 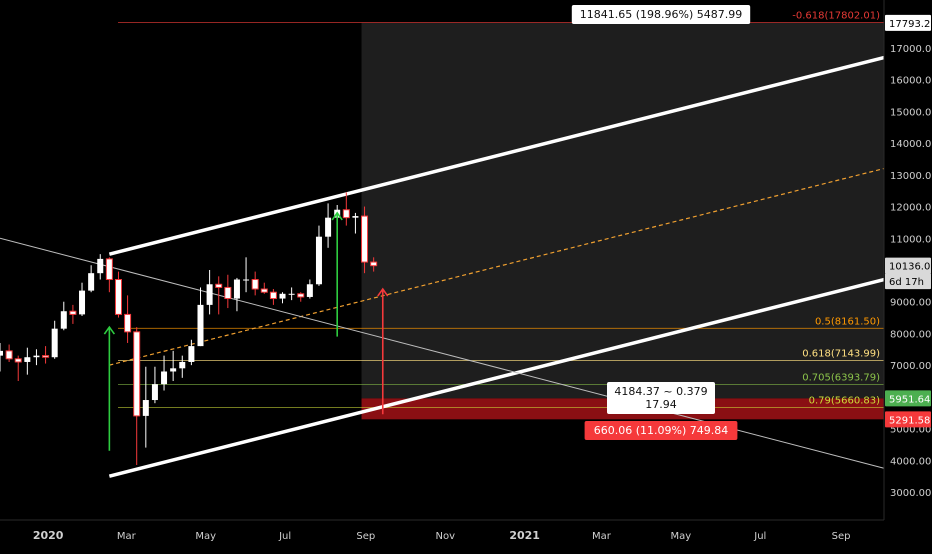 I want to click on price-tick-label: 14000.00, so click(x=911, y=144).